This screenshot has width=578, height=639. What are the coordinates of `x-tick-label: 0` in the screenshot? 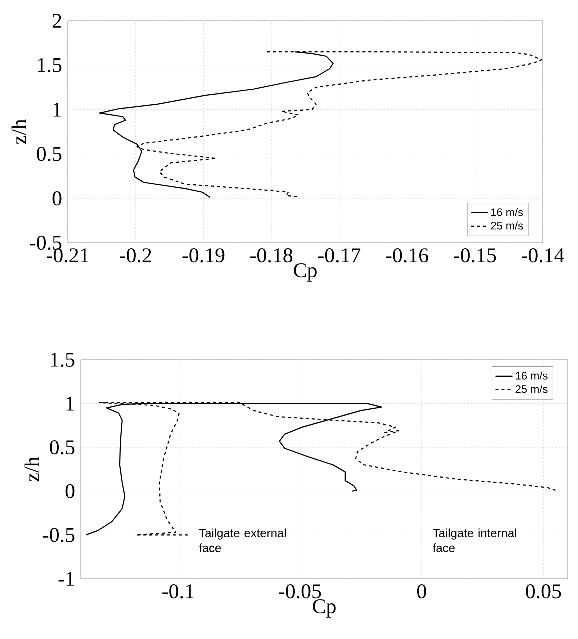 It's located at (421, 591).